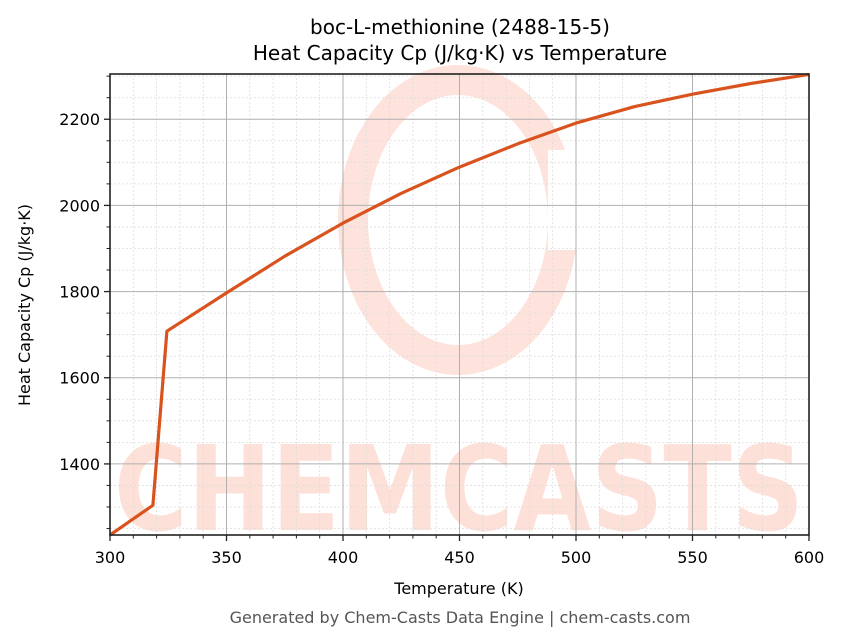 The height and width of the screenshot is (644, 843). What do you see at coordinates (110, 557) in the screenshot?
I see `x-tick-label: 300` at bounding box center [110, 557].